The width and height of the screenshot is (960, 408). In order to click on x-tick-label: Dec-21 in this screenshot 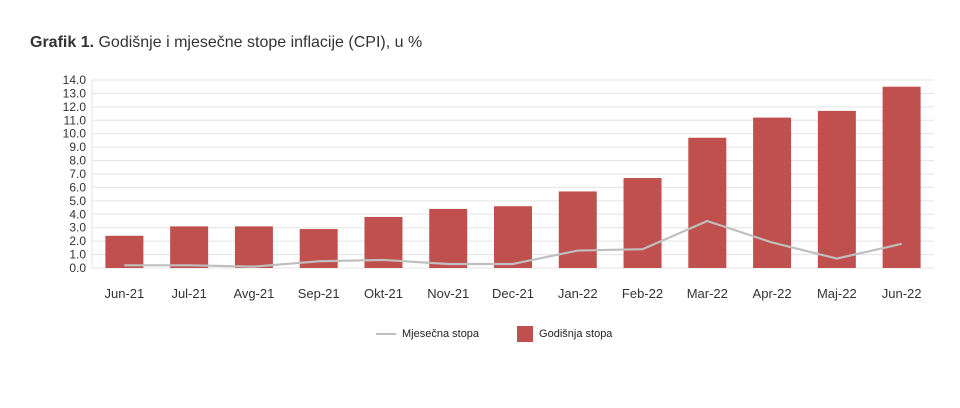, I will do `click(513, 293)`.